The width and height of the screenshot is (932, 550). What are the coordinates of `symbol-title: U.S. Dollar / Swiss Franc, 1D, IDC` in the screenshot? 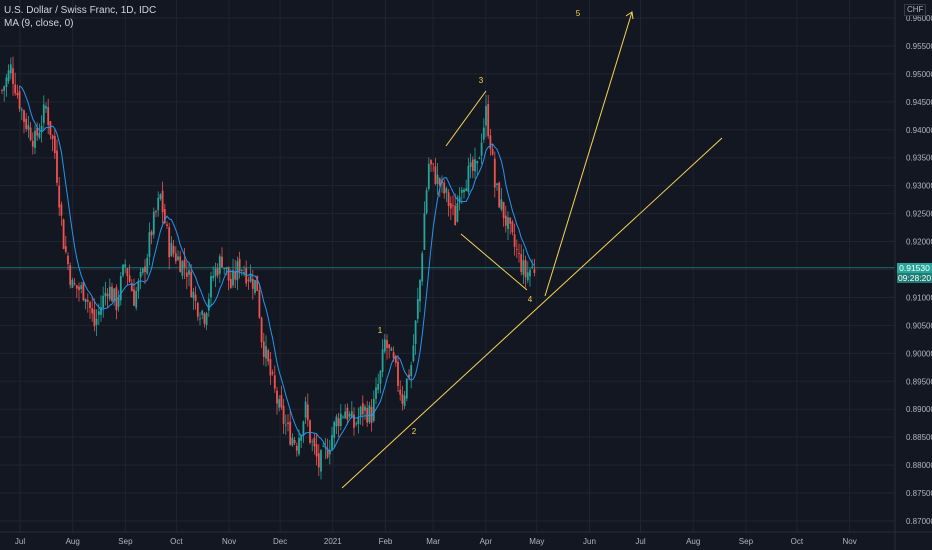 It's located at (80, 10).